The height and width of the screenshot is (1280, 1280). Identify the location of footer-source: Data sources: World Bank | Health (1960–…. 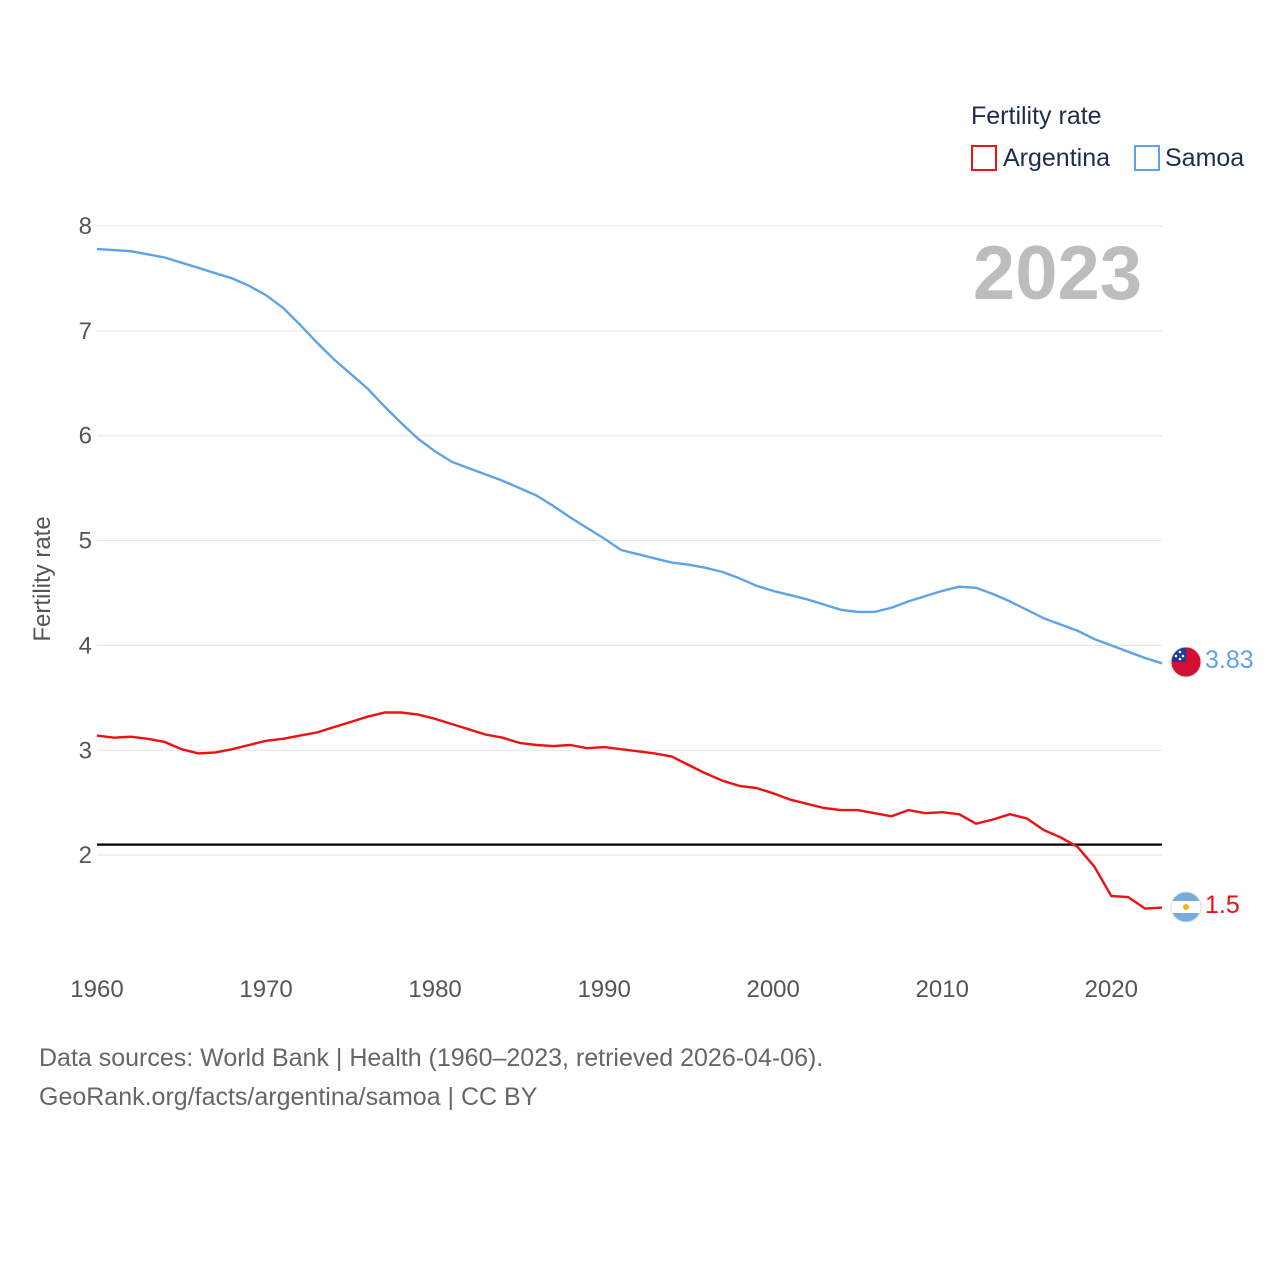
(431, 1058).